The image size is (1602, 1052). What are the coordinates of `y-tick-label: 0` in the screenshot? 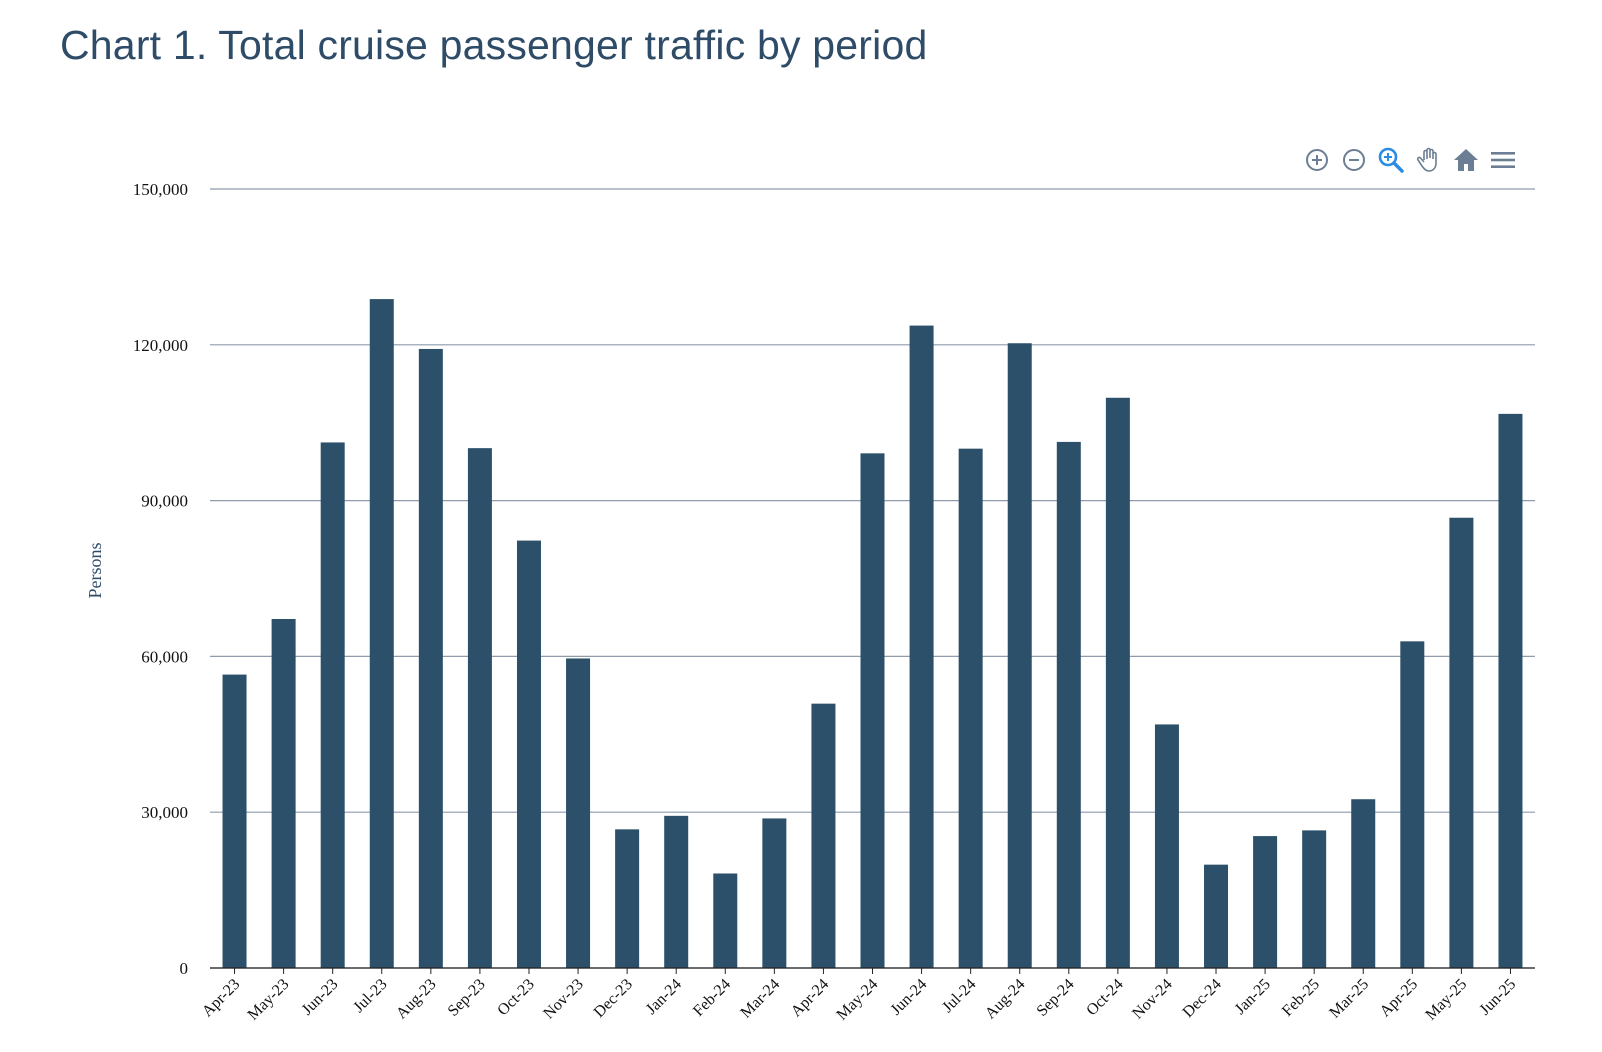 It's located at (184, 968).